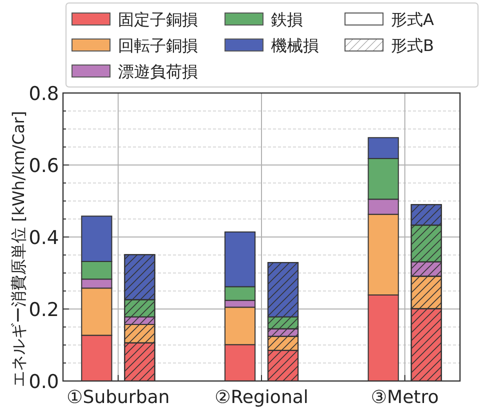  What do you see at coordinates (18, 249) in the screenshot?
I see `y-axis-title: エネルギー消費原単位 [kWh/km/Car]` at bounding box center [18, 249].